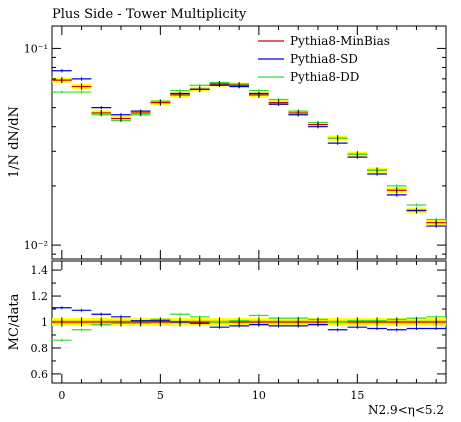  I want to click on y-tick-label: 0.8, so click(40, 348).